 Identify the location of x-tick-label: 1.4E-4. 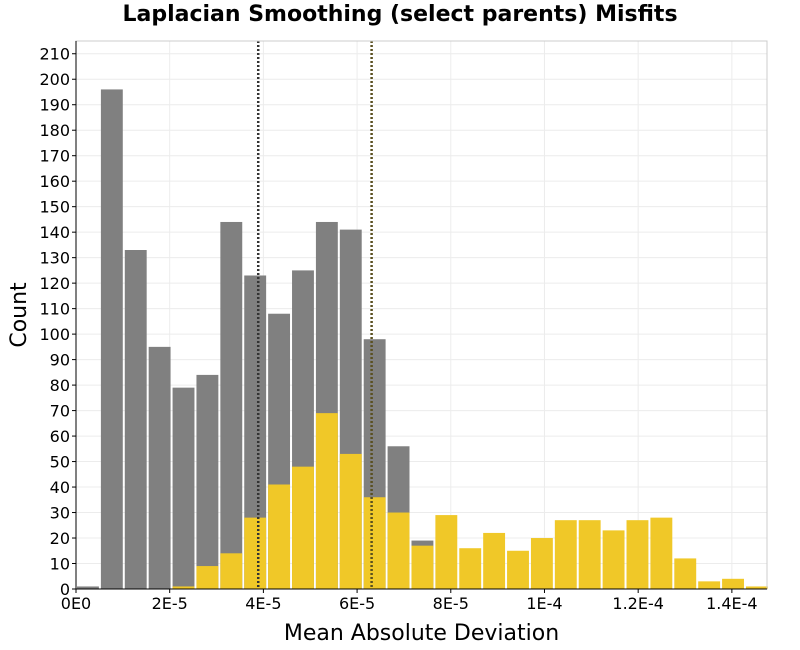
(732, 603).